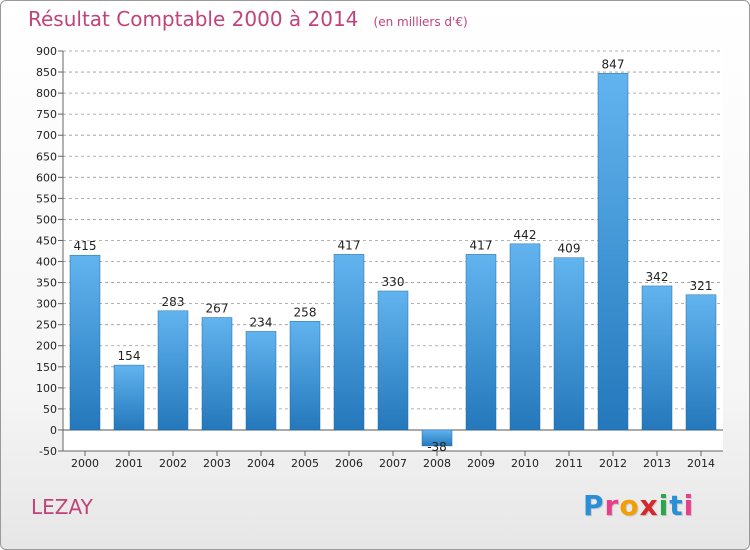 The image size is (750, 550). I want to click on y-tick-label: 250, so click(46, 325).